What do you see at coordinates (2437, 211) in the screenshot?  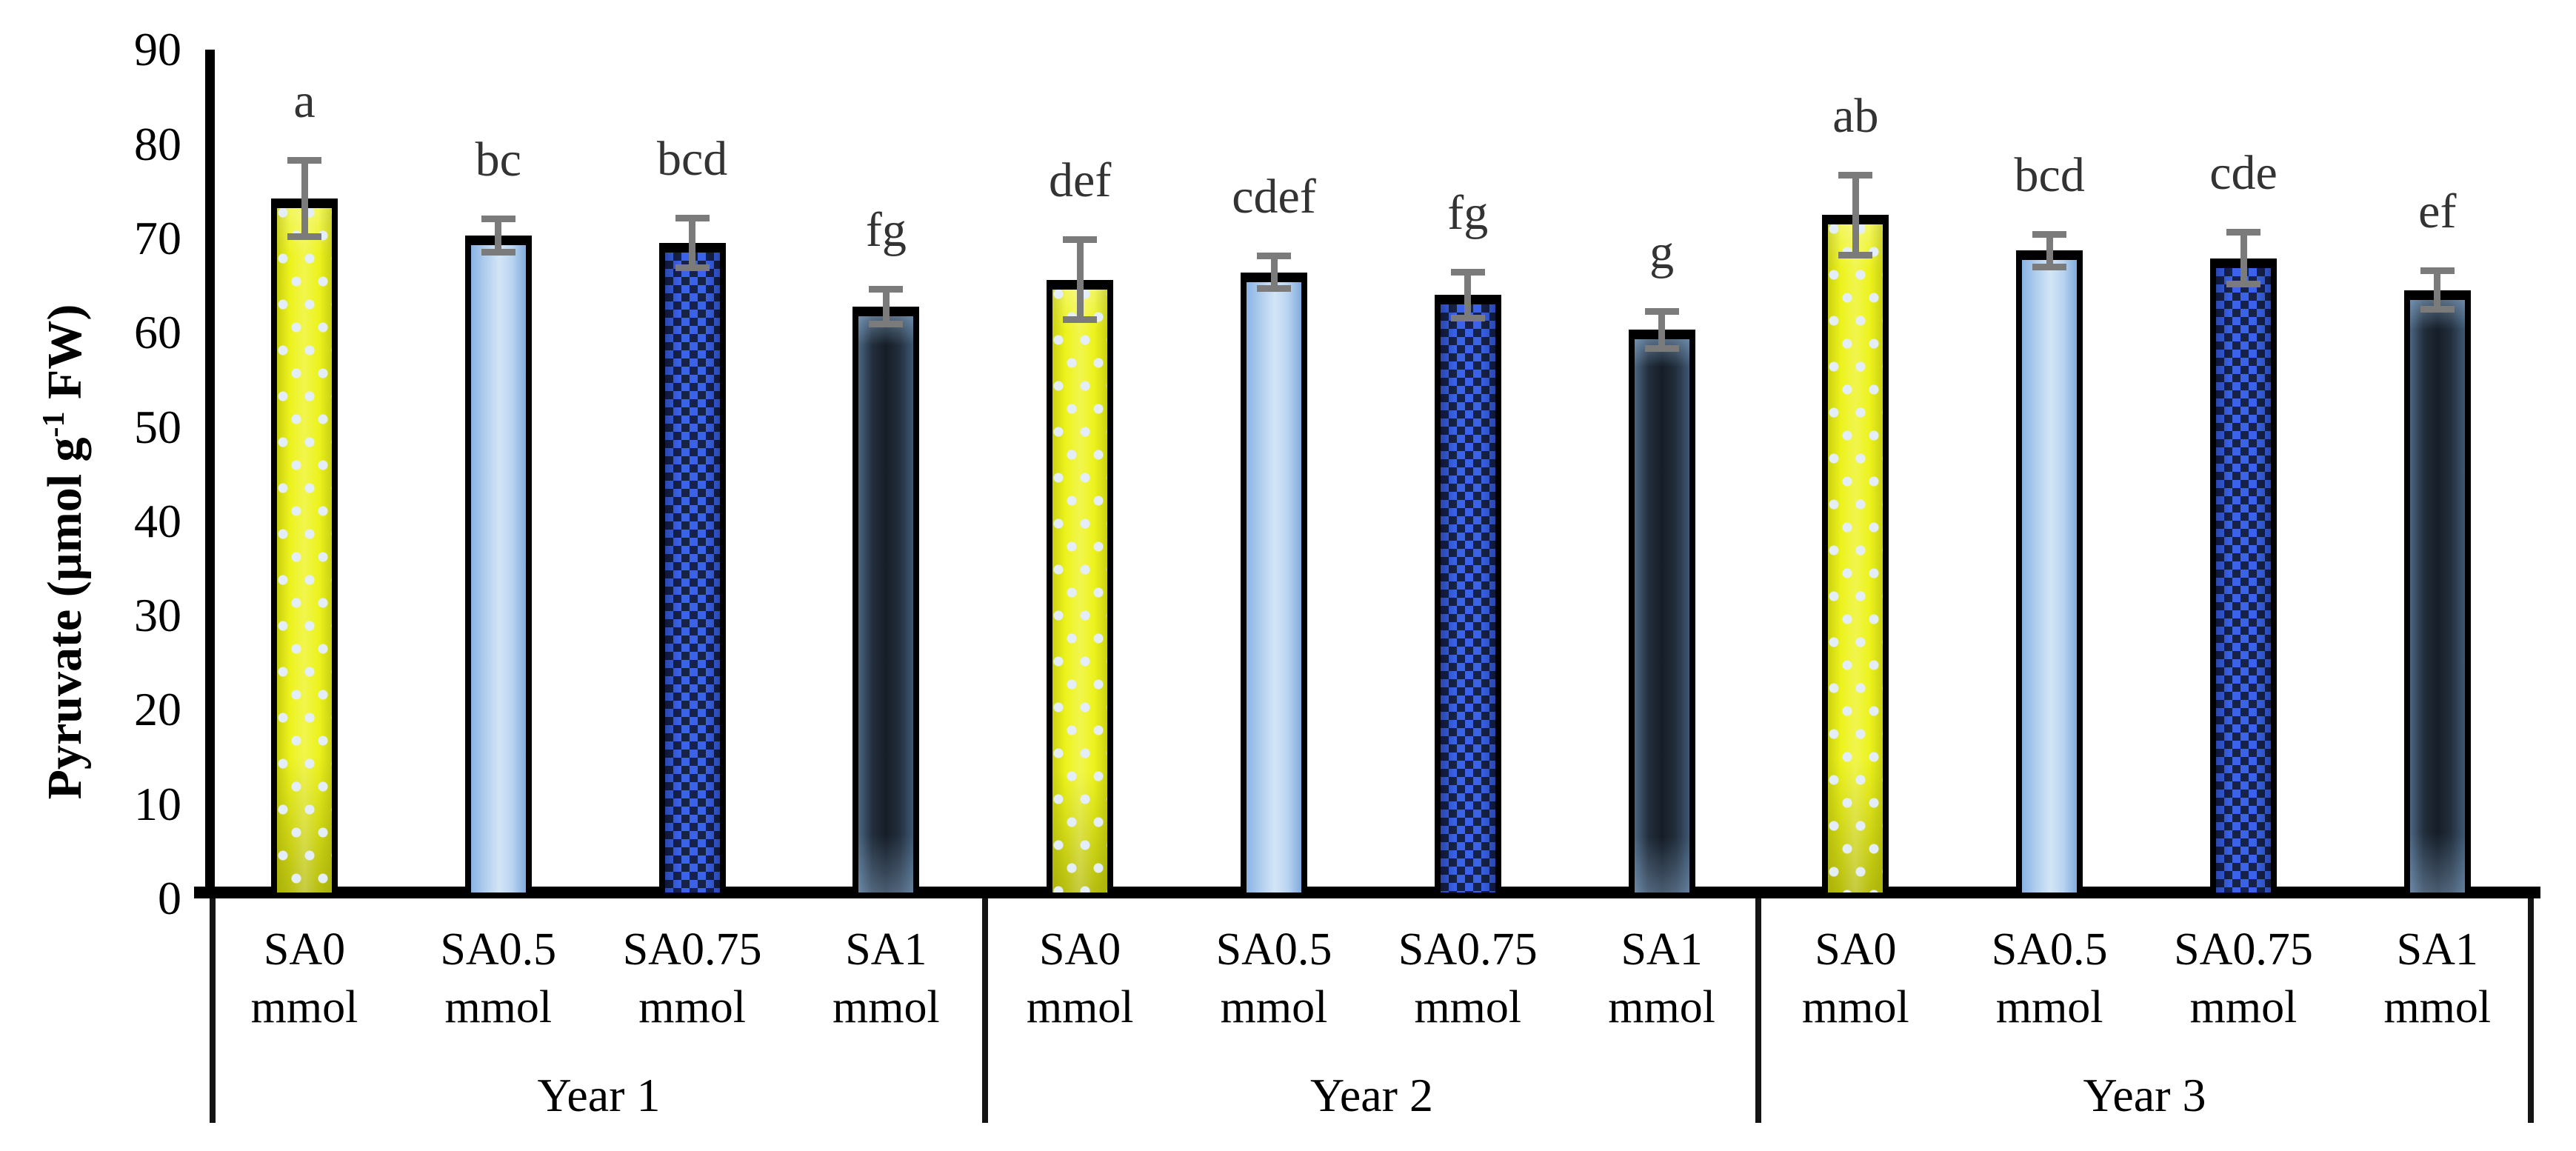 I see `significance-letter: ef` at bounding box center [2437, 211].